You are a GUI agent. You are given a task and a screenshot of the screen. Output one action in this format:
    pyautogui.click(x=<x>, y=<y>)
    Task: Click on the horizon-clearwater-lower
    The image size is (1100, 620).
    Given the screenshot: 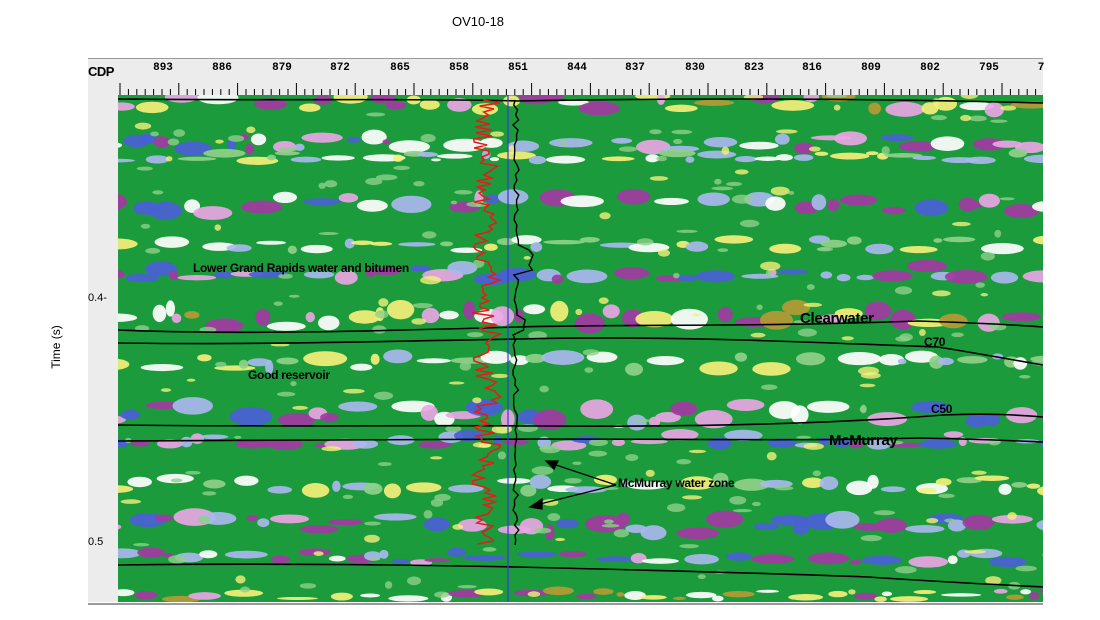 What is the action you would take?
    pyautogui.click(x=580, y=351)
    